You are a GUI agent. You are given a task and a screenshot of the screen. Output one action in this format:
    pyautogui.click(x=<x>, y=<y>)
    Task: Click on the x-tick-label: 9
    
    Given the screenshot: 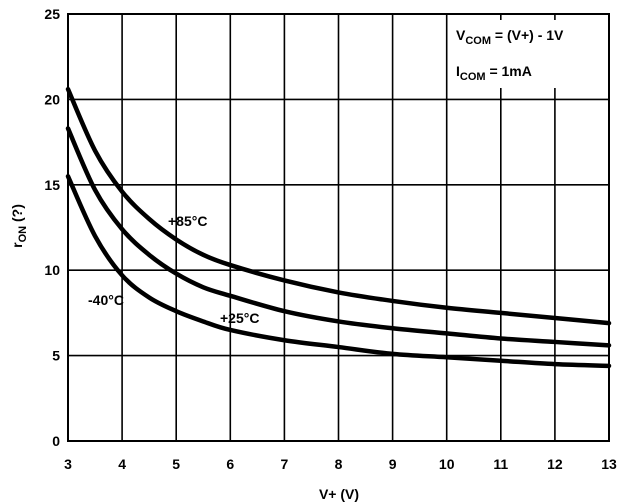 What is the action you would take?
    pyautogui.click(x=393, y=464)
    